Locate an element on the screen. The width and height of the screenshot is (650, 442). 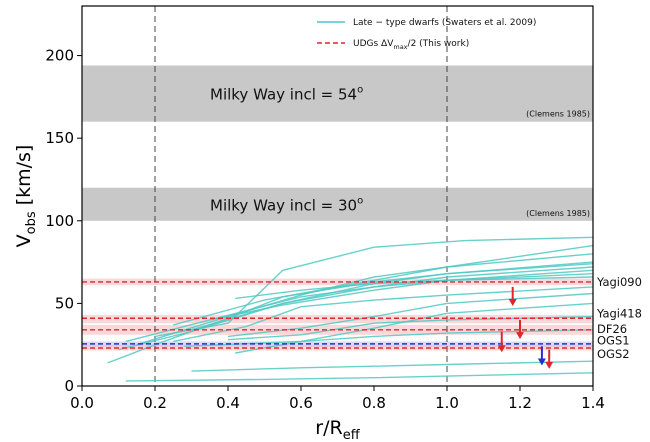
arrow-layer is located at coordinates (525, 327).